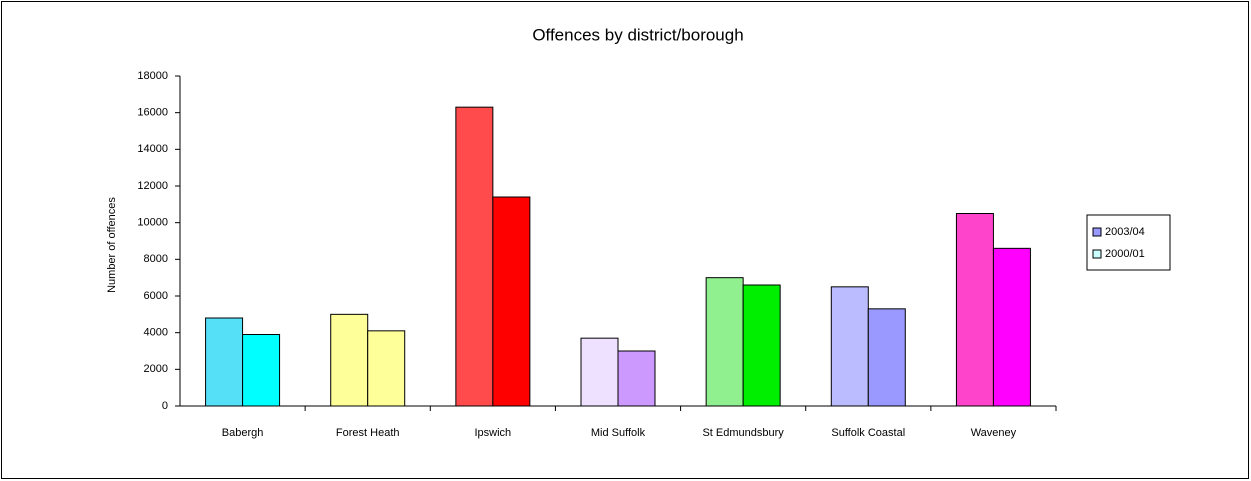 This screenshot has height=481, width=1251. What do you see at coordinates (368, 433) in the screenshot?
I see `x-tick-label: Forest Heath` at bounding box center [368, 433].